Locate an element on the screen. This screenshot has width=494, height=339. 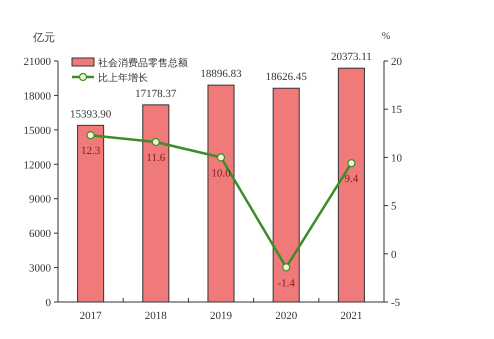
y2-tick-label: 20 is located at coordinates (396, 62).